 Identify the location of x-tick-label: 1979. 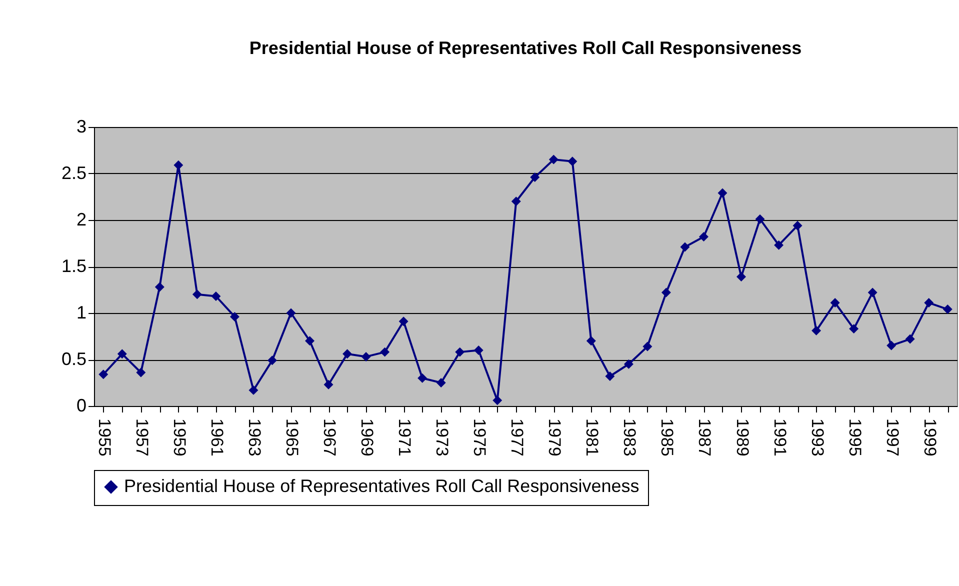
(554, 437).